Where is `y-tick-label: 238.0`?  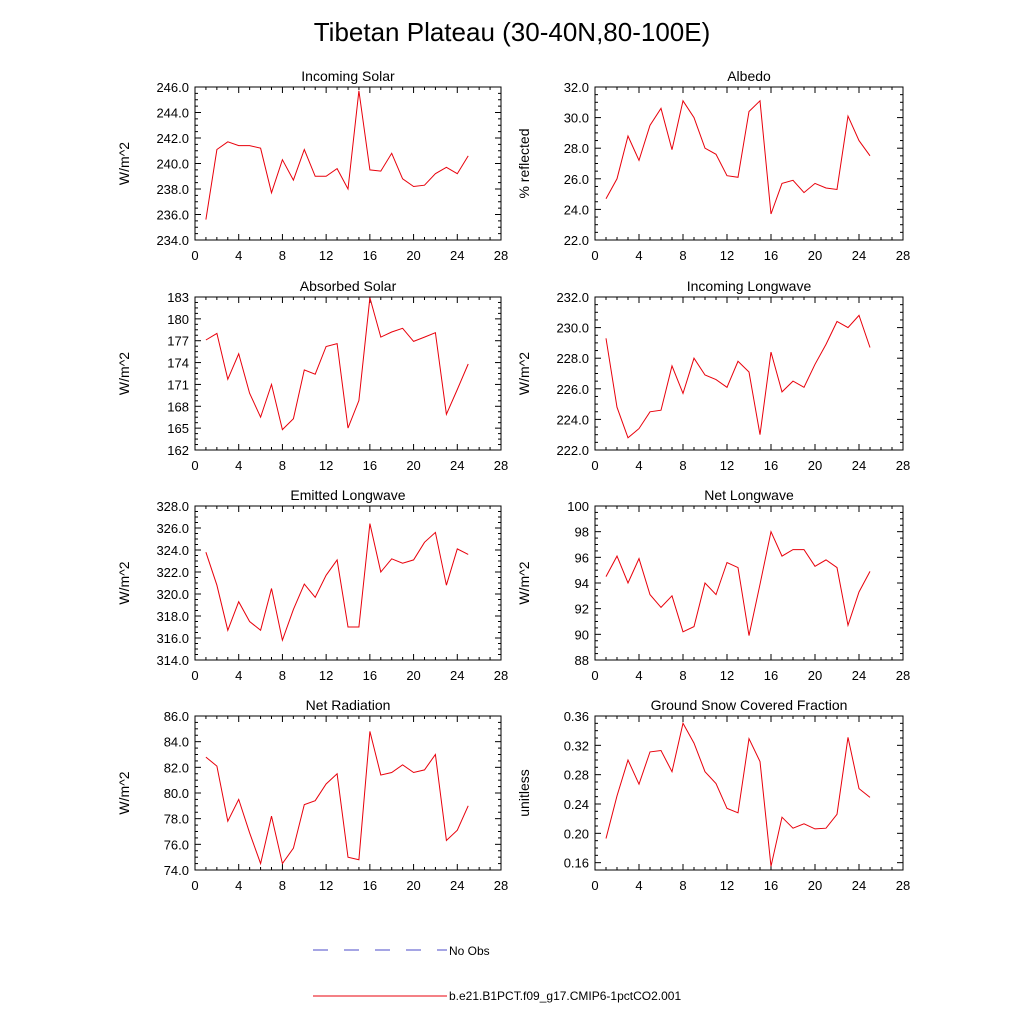
y-tick-label: 238.0 is located at coordinates (172, 189).